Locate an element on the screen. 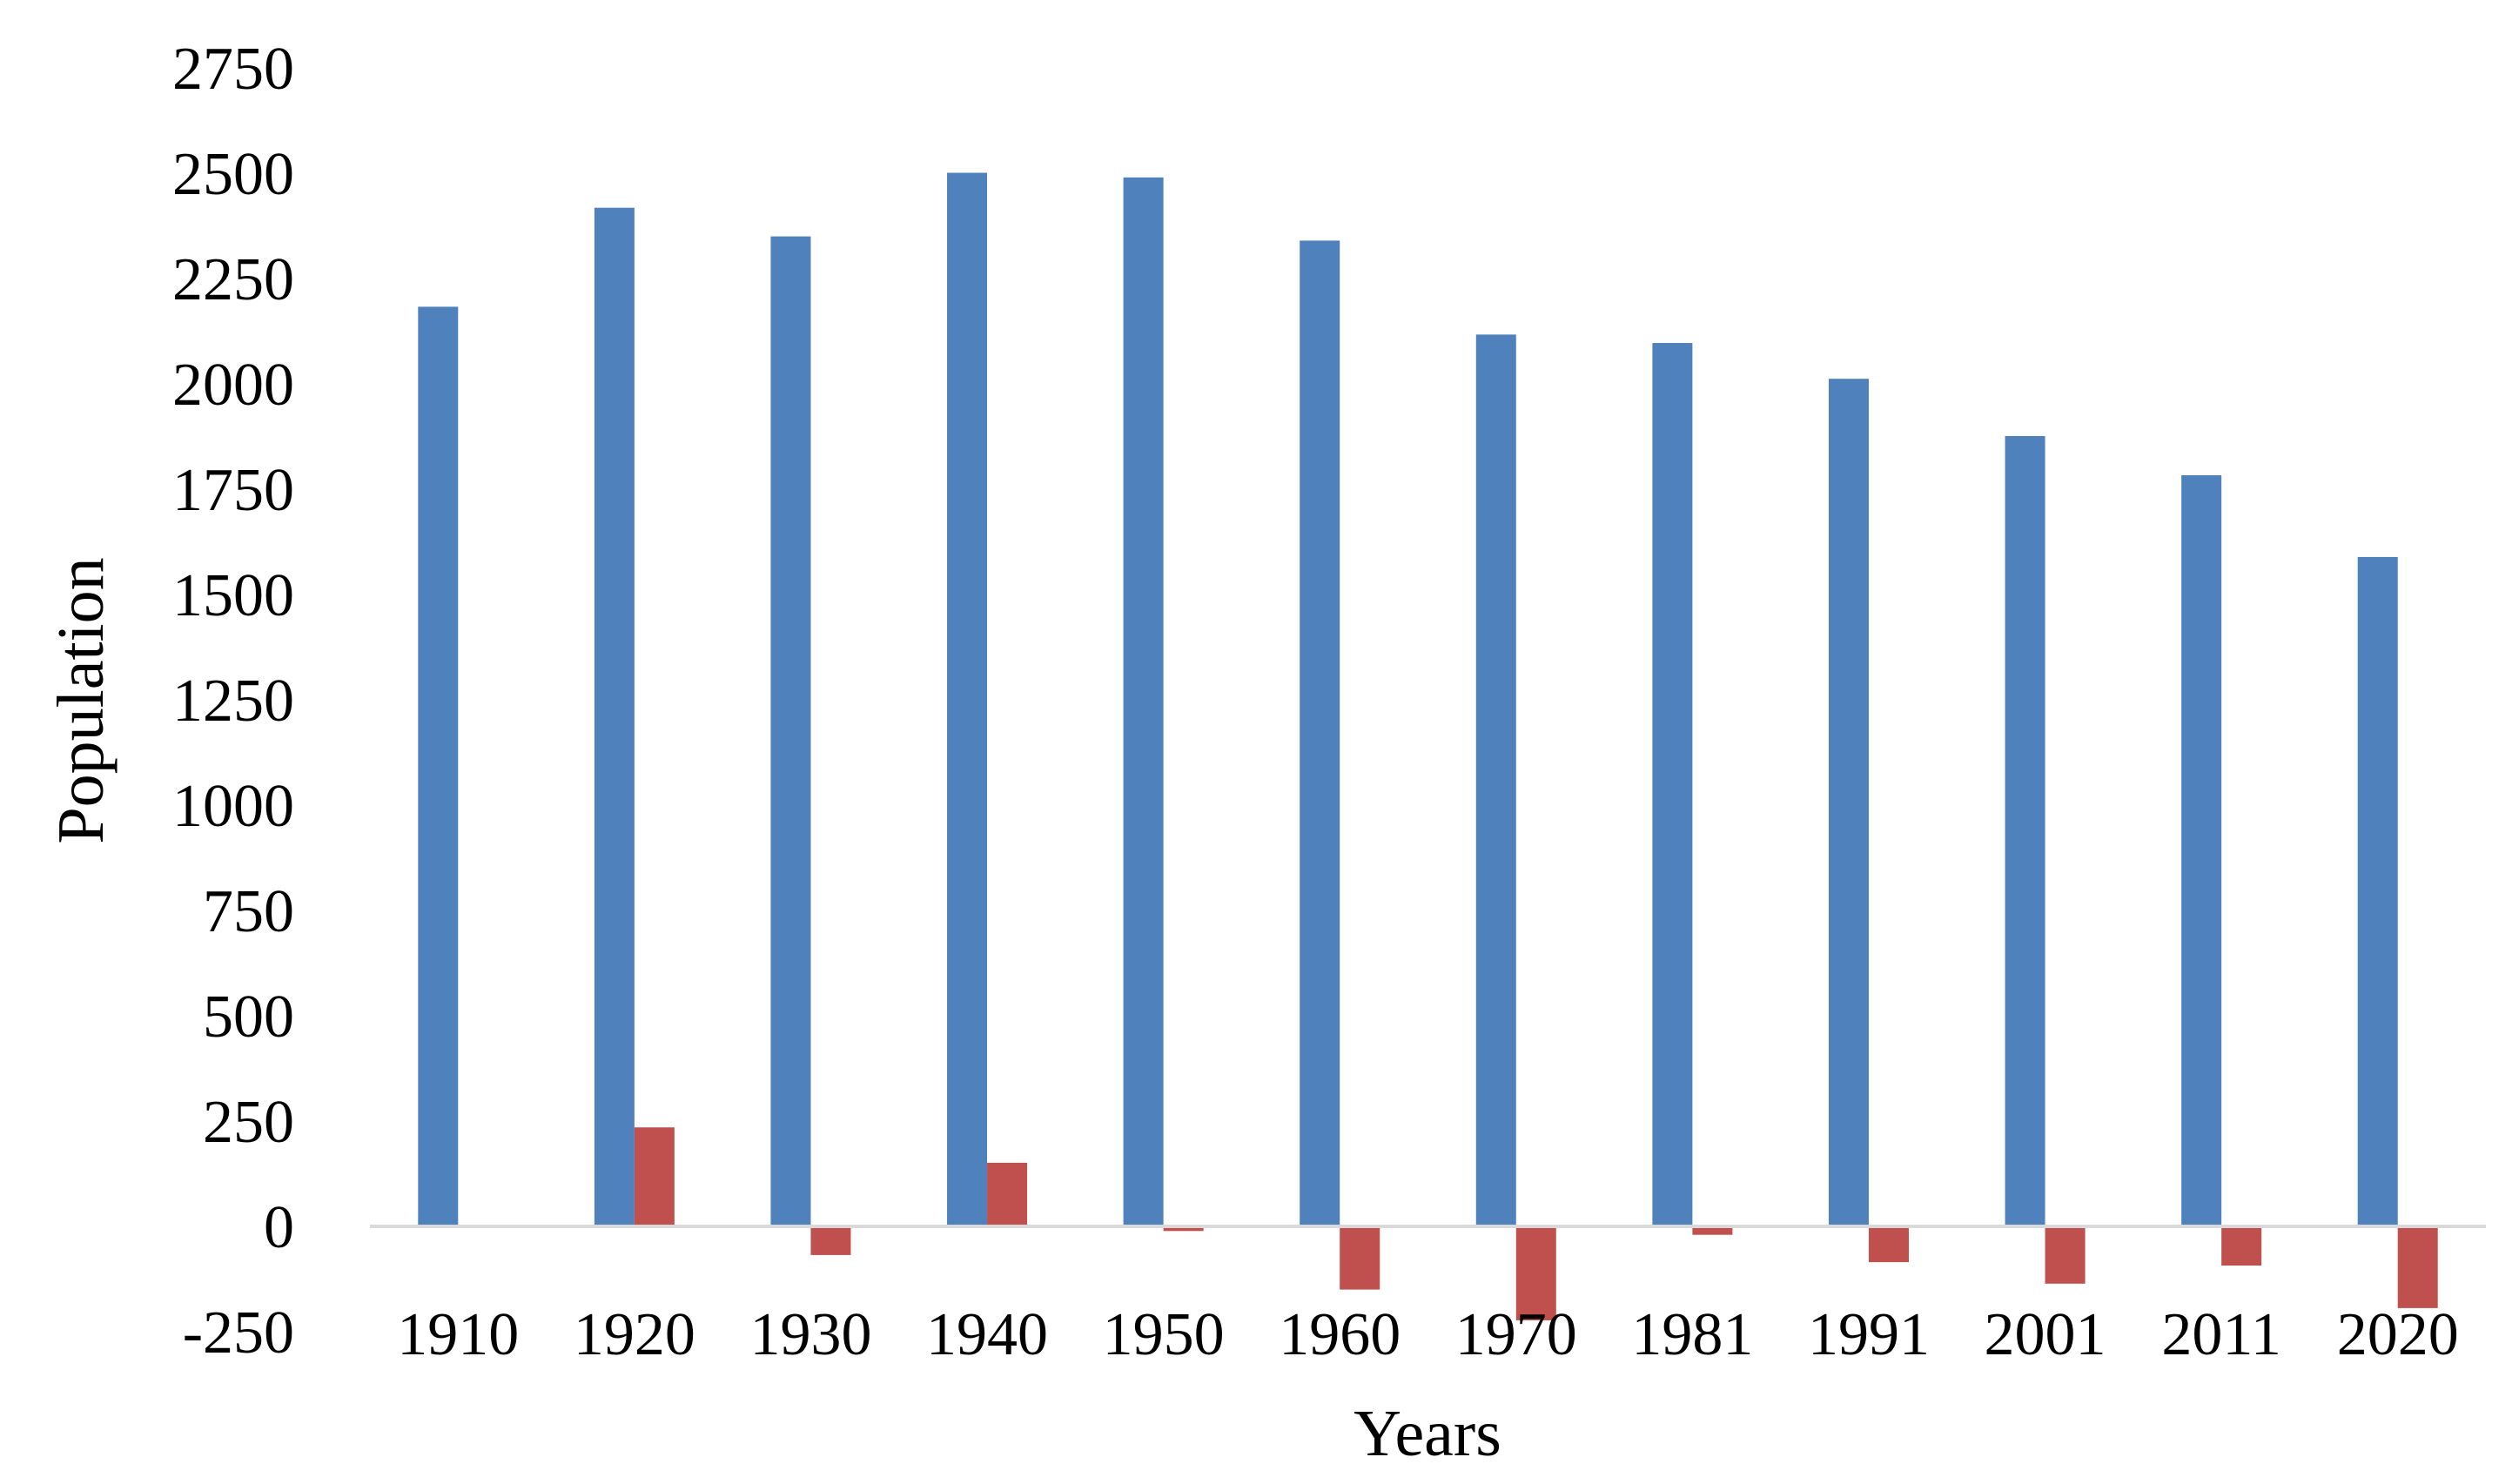  y-tick-label: 0 is located at coordinates (279, 1227).